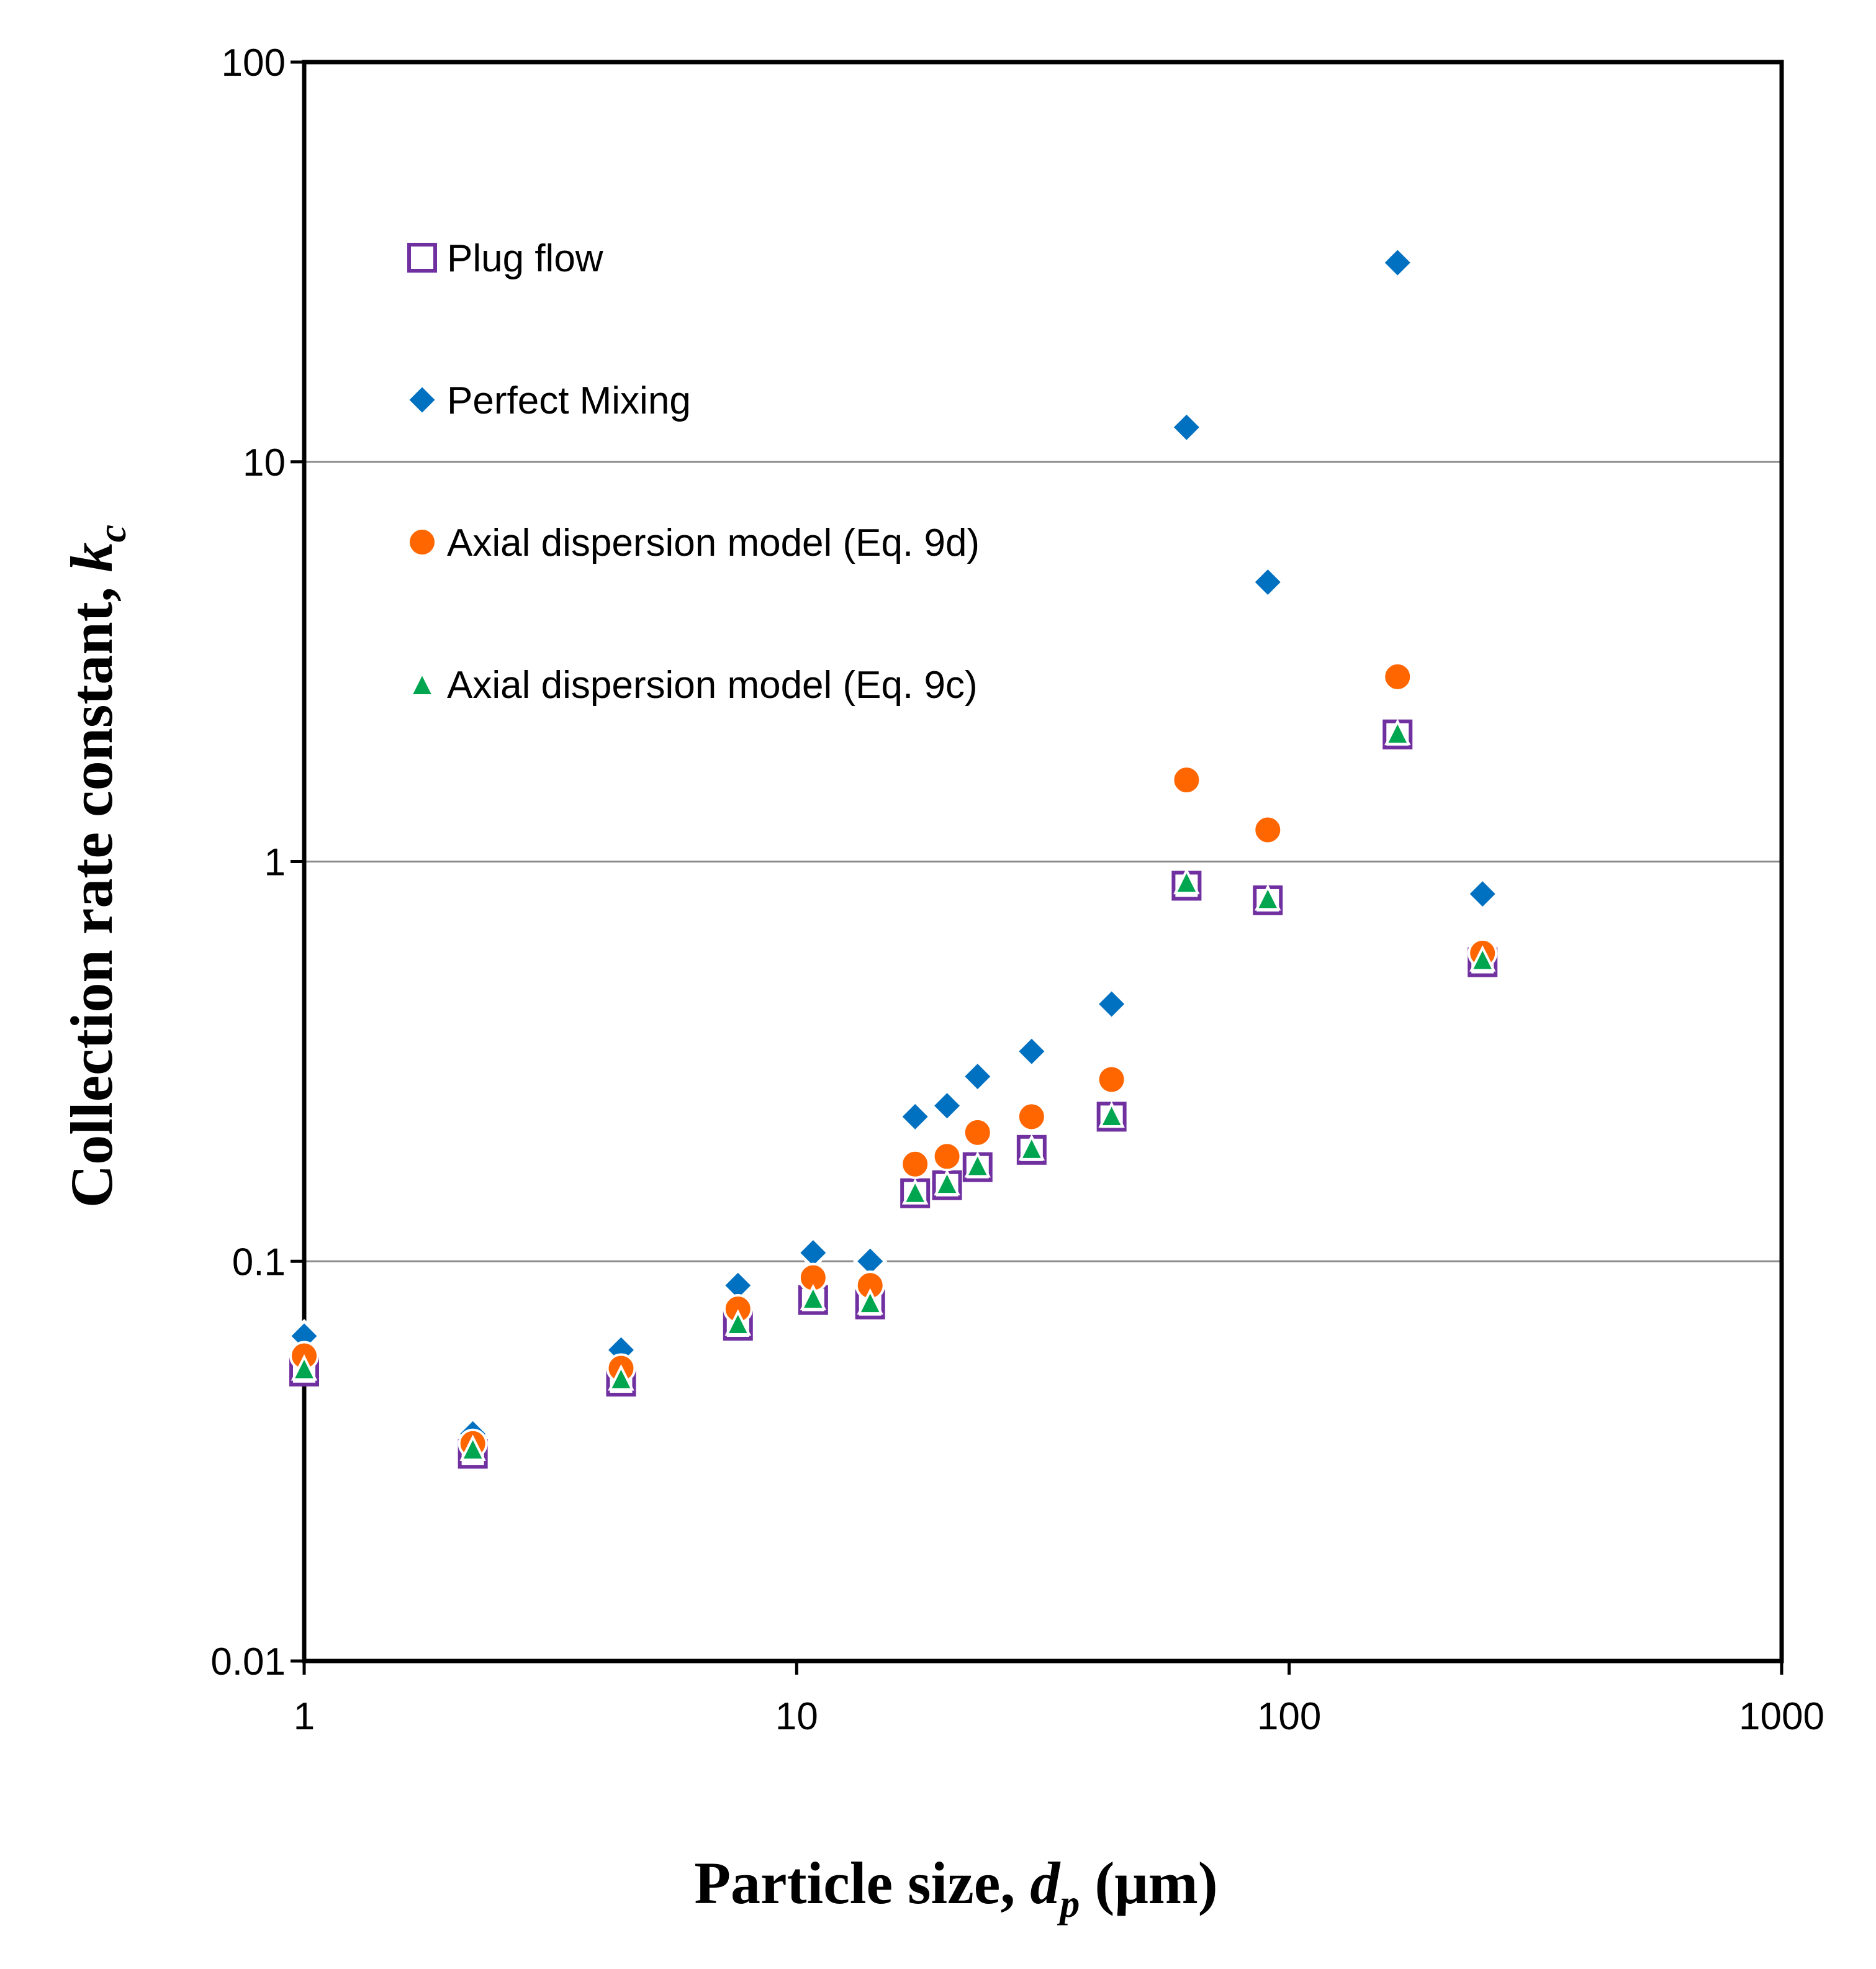 The height and width of the screenshot is (1969, 1876). I want to click on y-tick-label-1: 1, so click(275, 862).